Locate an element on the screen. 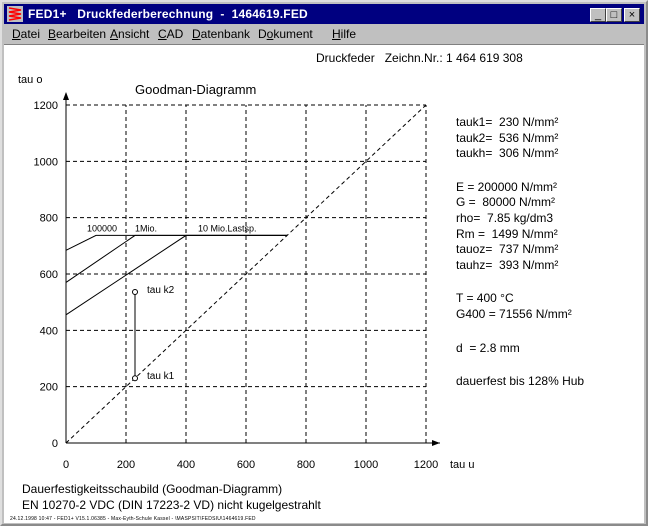  result-line: G400 = 71556 N/mm² is located at coordinates (514, 314).